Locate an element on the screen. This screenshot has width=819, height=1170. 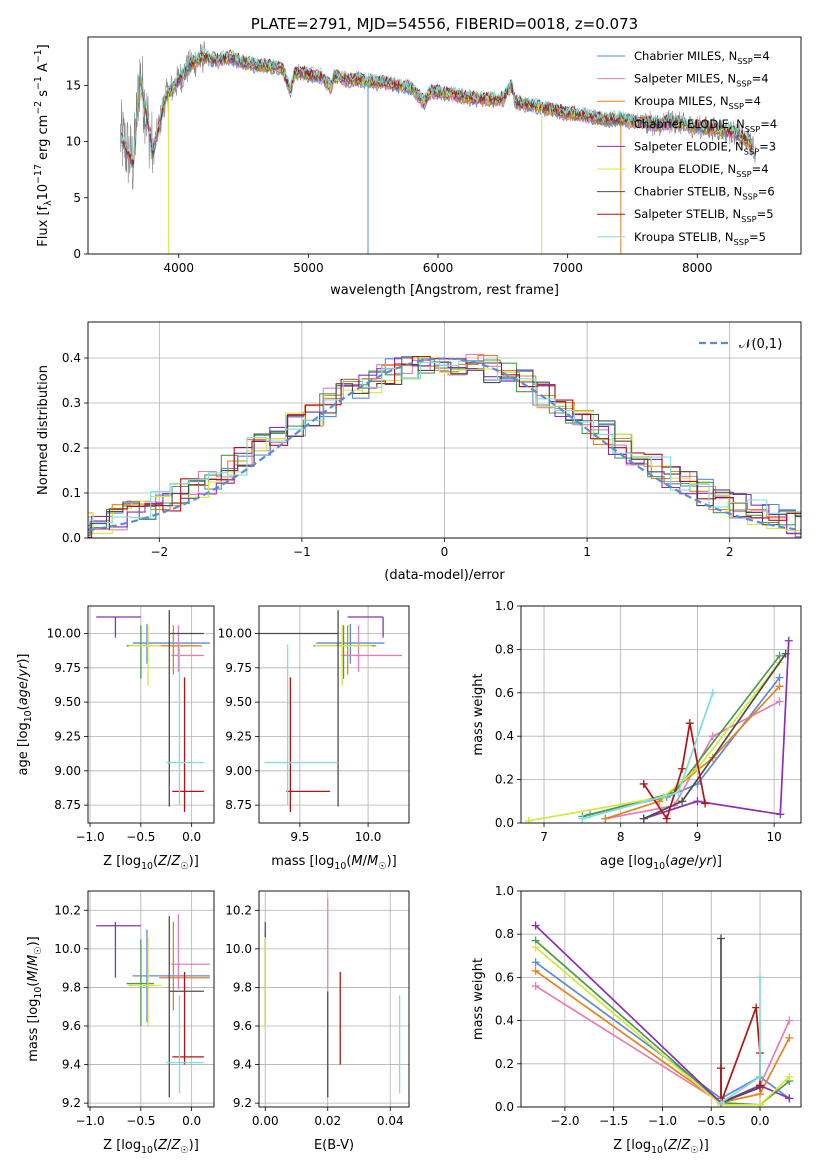
label-part: age is located at coordinates (682, 861).